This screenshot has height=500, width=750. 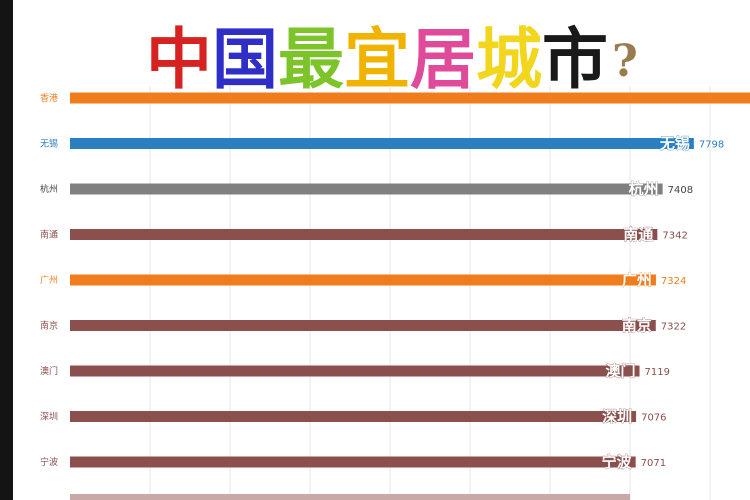 What do you see at coordinates (644, 189) in the screenshot?
I see `bar-inside-label: 杭州` at bounding box center [644, 189].